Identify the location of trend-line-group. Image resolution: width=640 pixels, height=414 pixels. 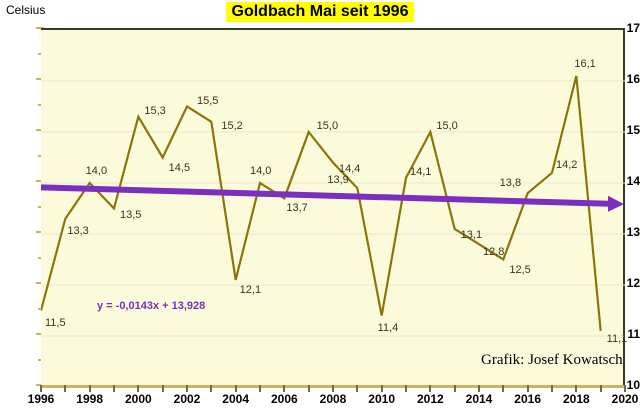
(332, 198).